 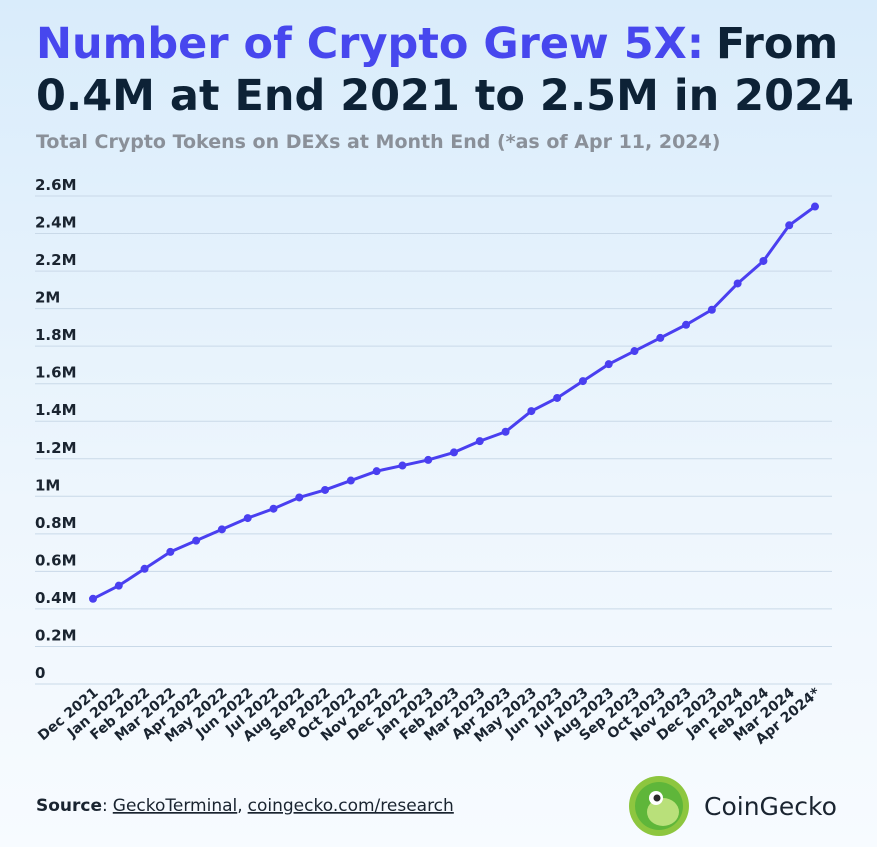 I want to click on source-link: GeckoTerminal, so click(x=175, y=806).